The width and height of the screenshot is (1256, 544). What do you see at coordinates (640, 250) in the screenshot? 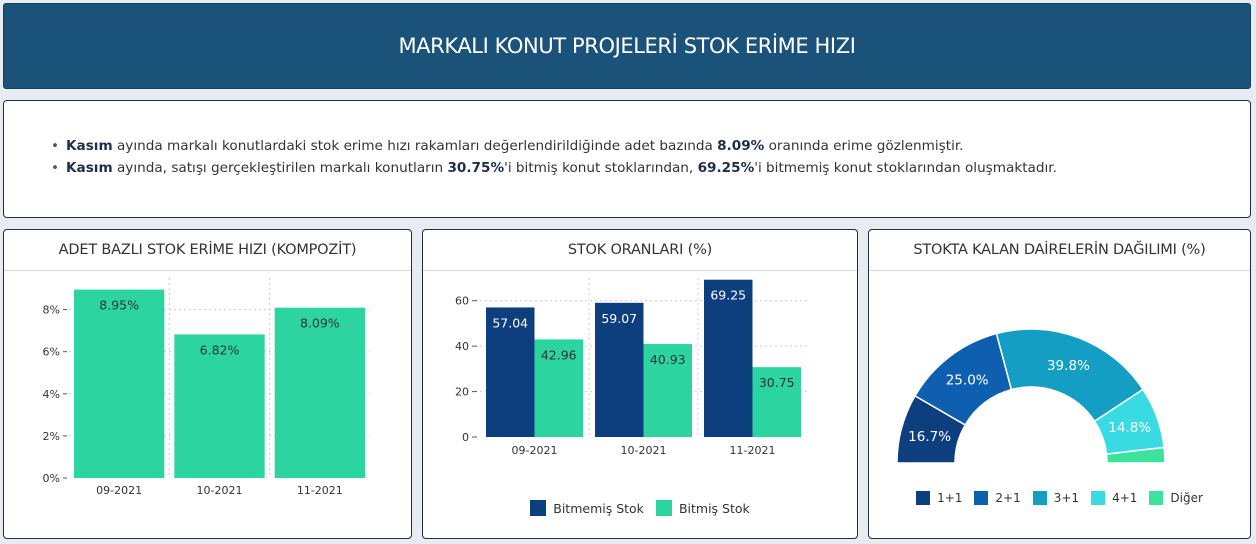
I see `panel-title: STOK ORANLARI (%)` at bounding box center [640, 250].